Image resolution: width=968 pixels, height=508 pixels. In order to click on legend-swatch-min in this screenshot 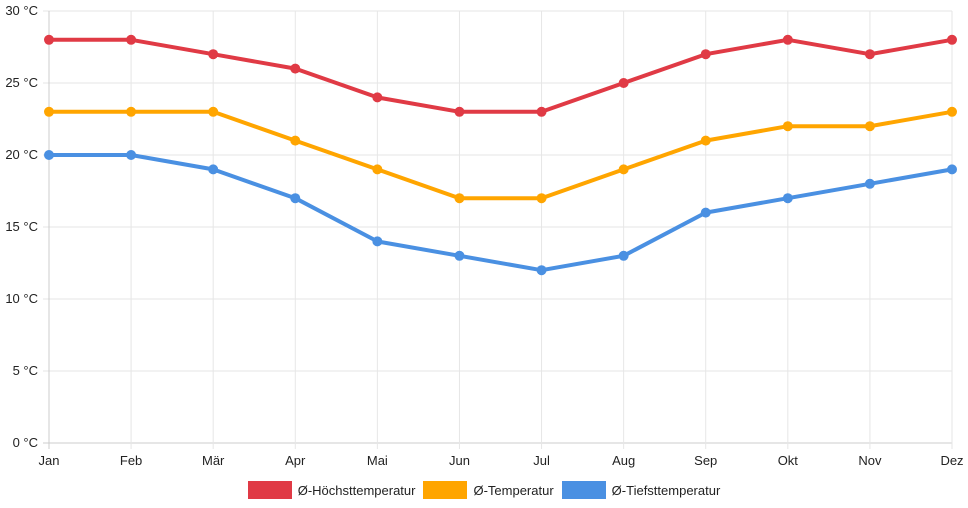, I will do `click(583, 490)`.